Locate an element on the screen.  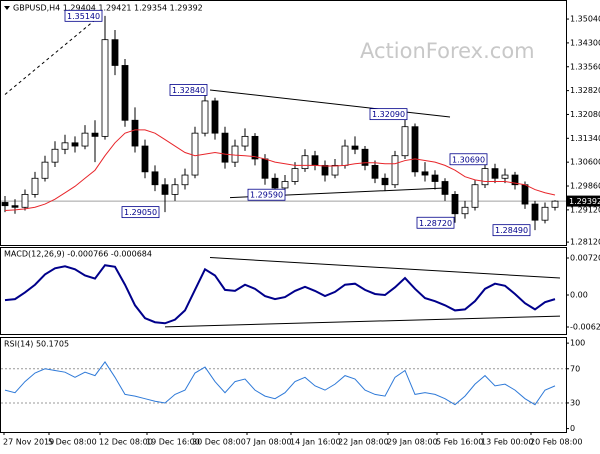
x-tick-label: 14 Jan 16:00 is located at coordinates (315, 442).